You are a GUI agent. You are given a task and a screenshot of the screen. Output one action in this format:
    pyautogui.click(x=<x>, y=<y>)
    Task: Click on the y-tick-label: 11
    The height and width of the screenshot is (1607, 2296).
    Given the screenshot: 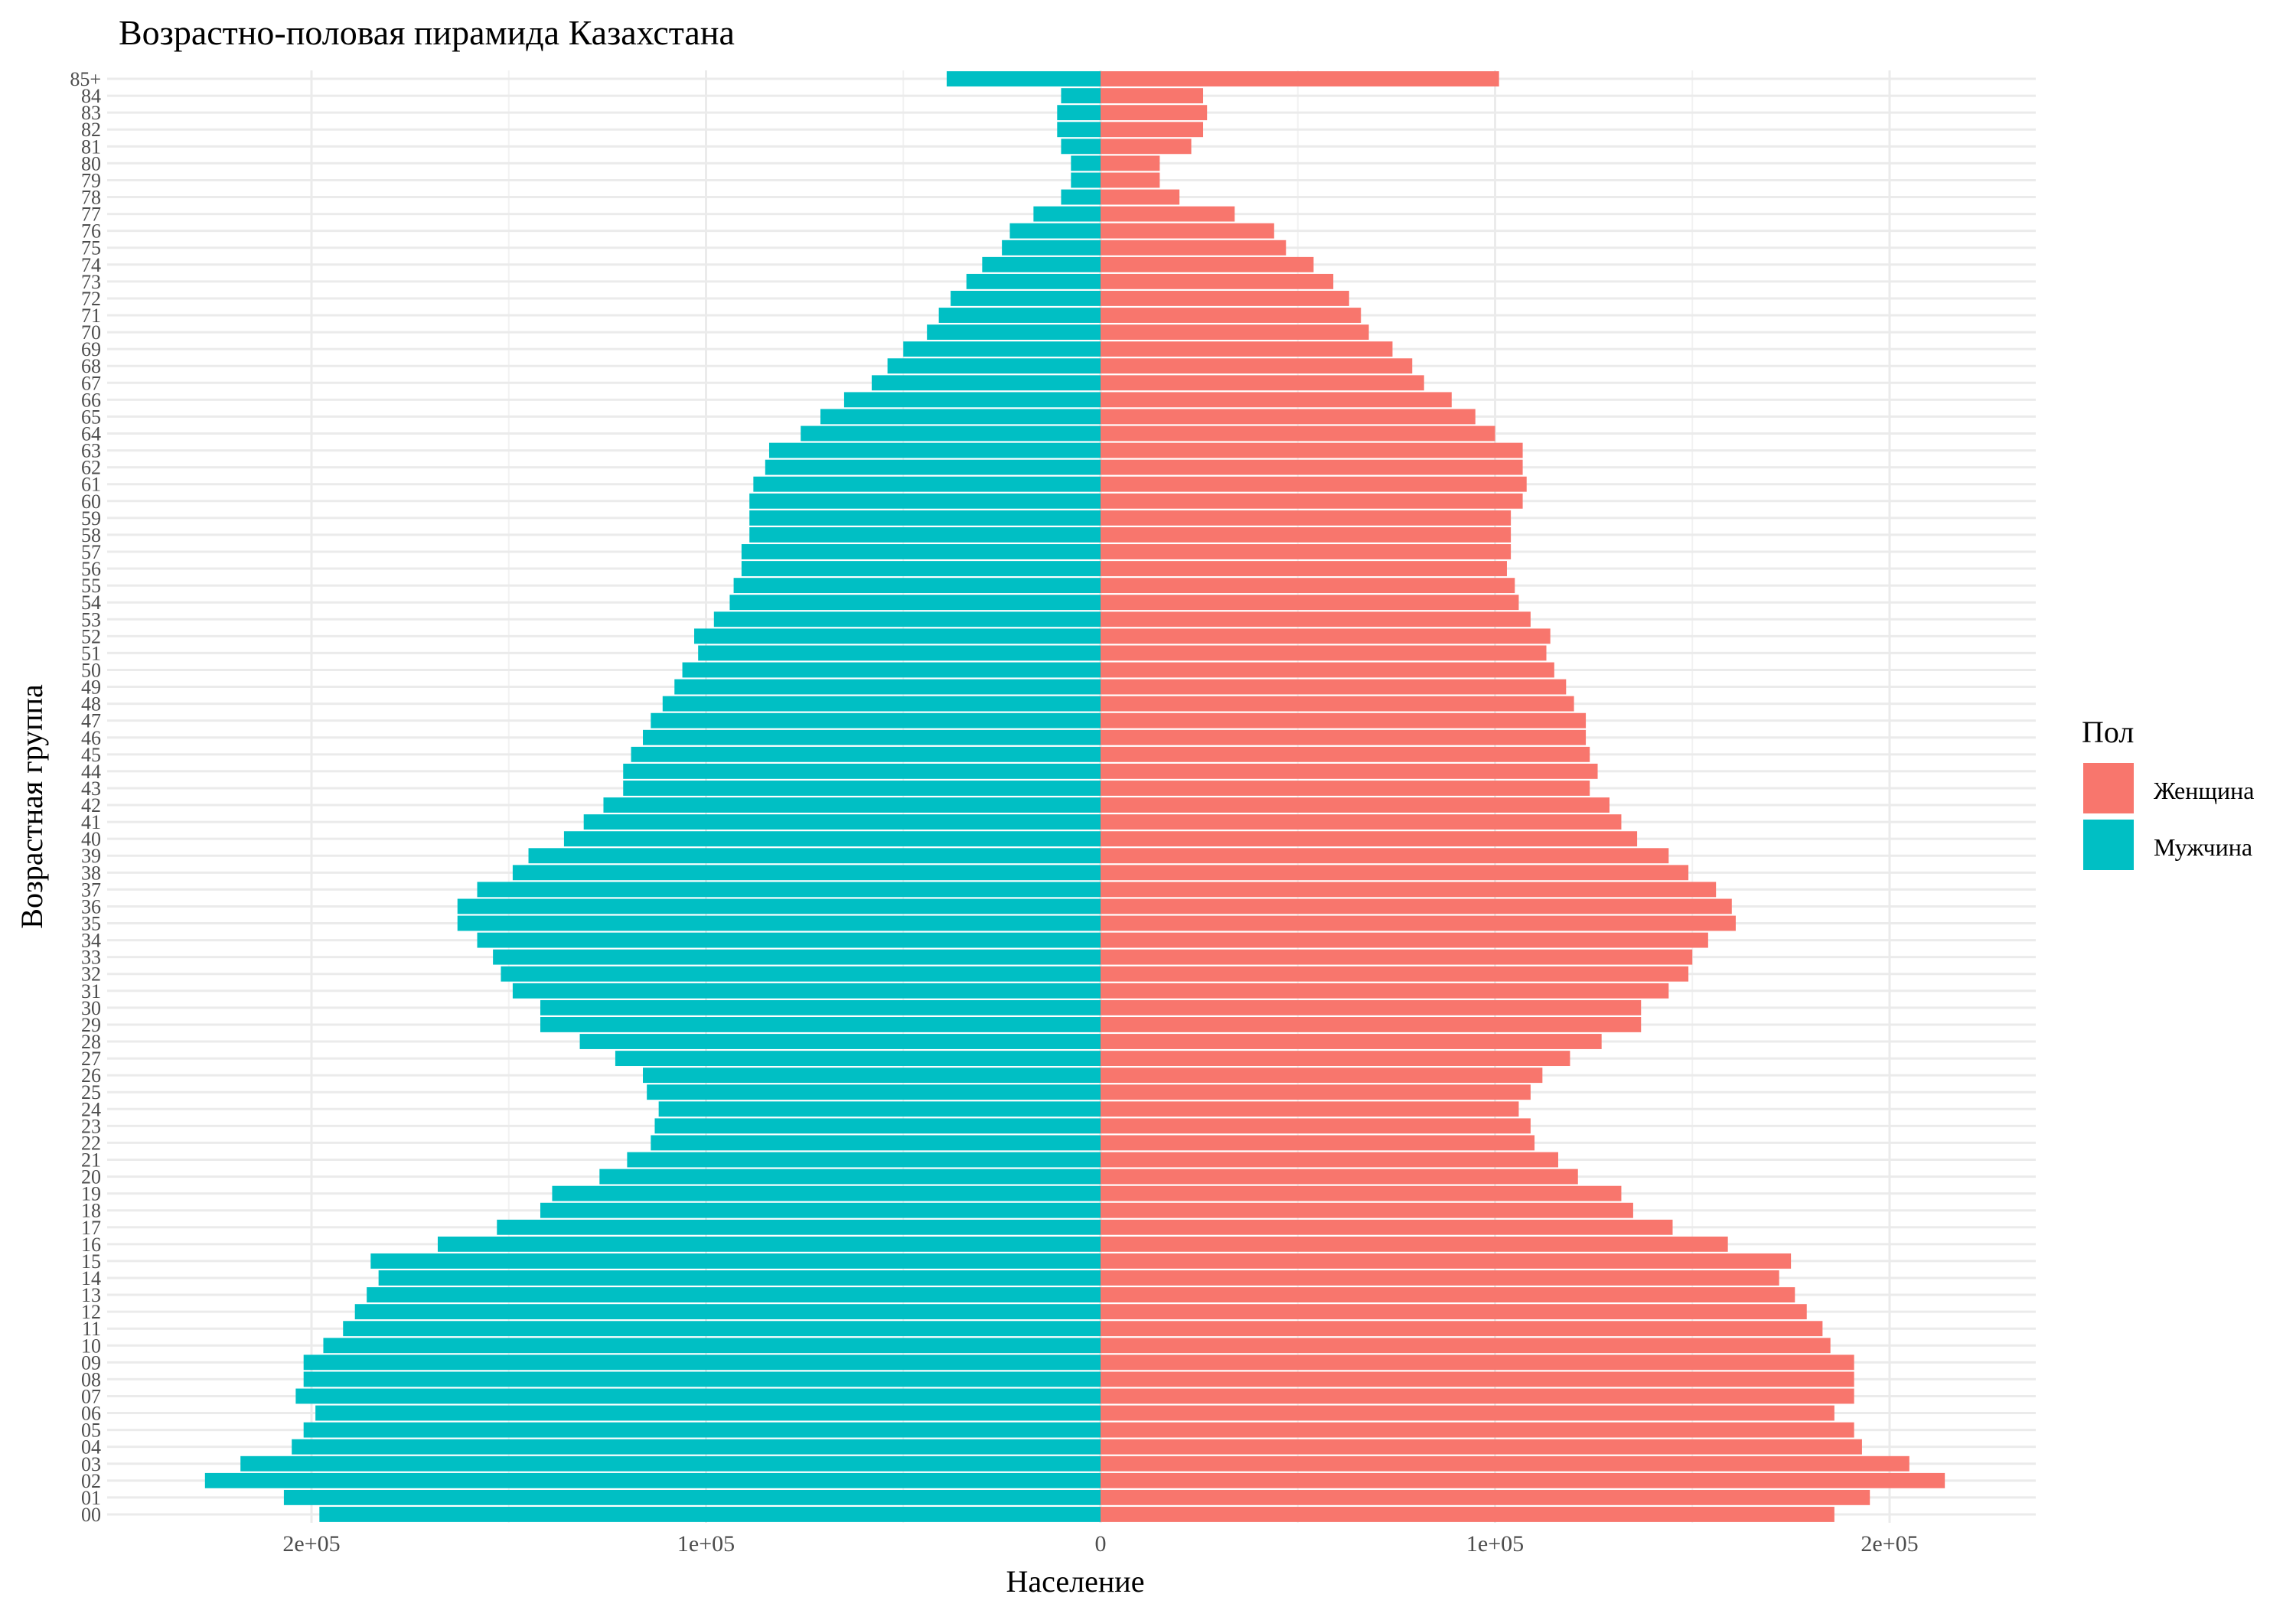 What is the action you would take?
    pyautogui.click(x=91, y=1329)
    